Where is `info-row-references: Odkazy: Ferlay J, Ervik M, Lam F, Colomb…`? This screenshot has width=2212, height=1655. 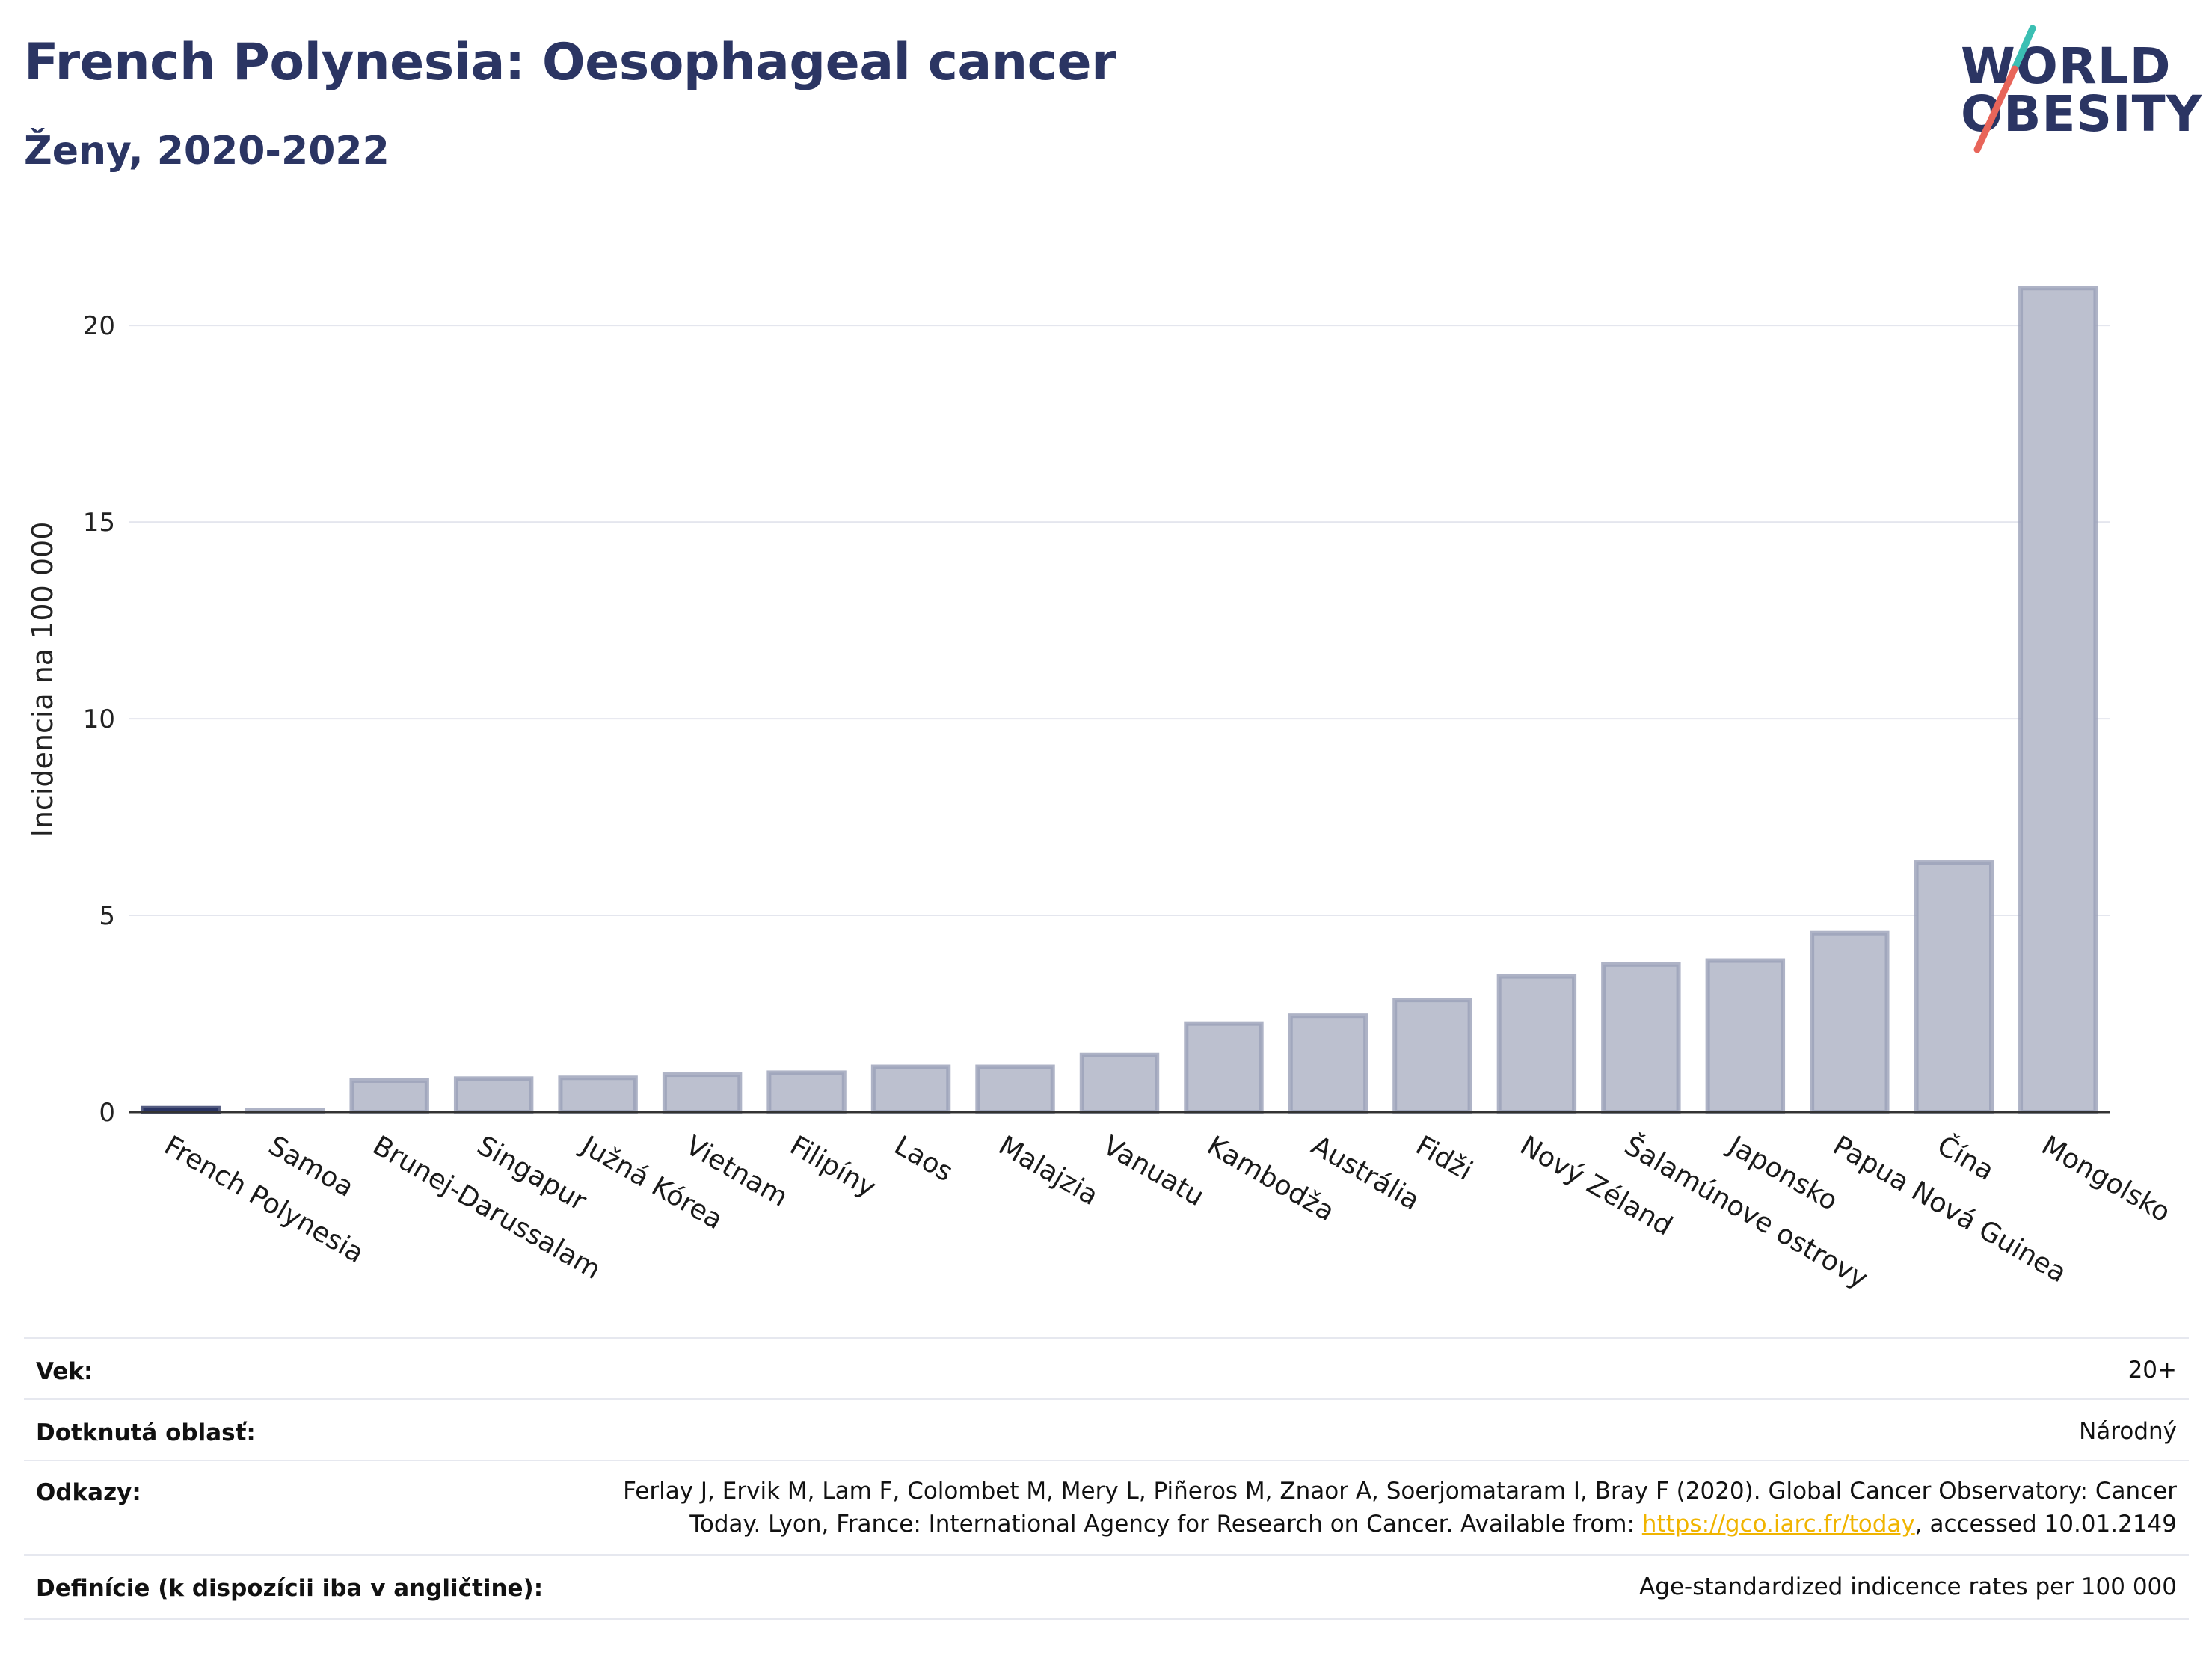 info-row-references: Odkazy: Ferlay J, Ervik M, Lam F, Colomb… is located at coordinates (1106, 1508).